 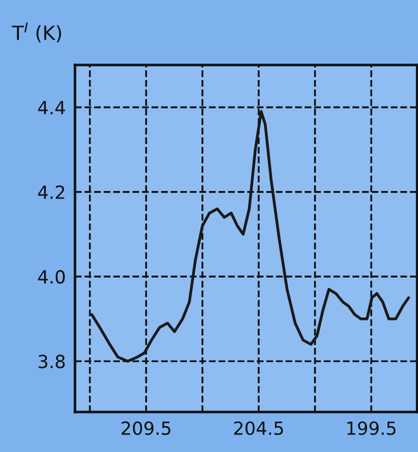 What do you see at coordinates (371, 428) in the screenshot?
I see `x-tick-label: 199.5` at bounding box center [371, 428].